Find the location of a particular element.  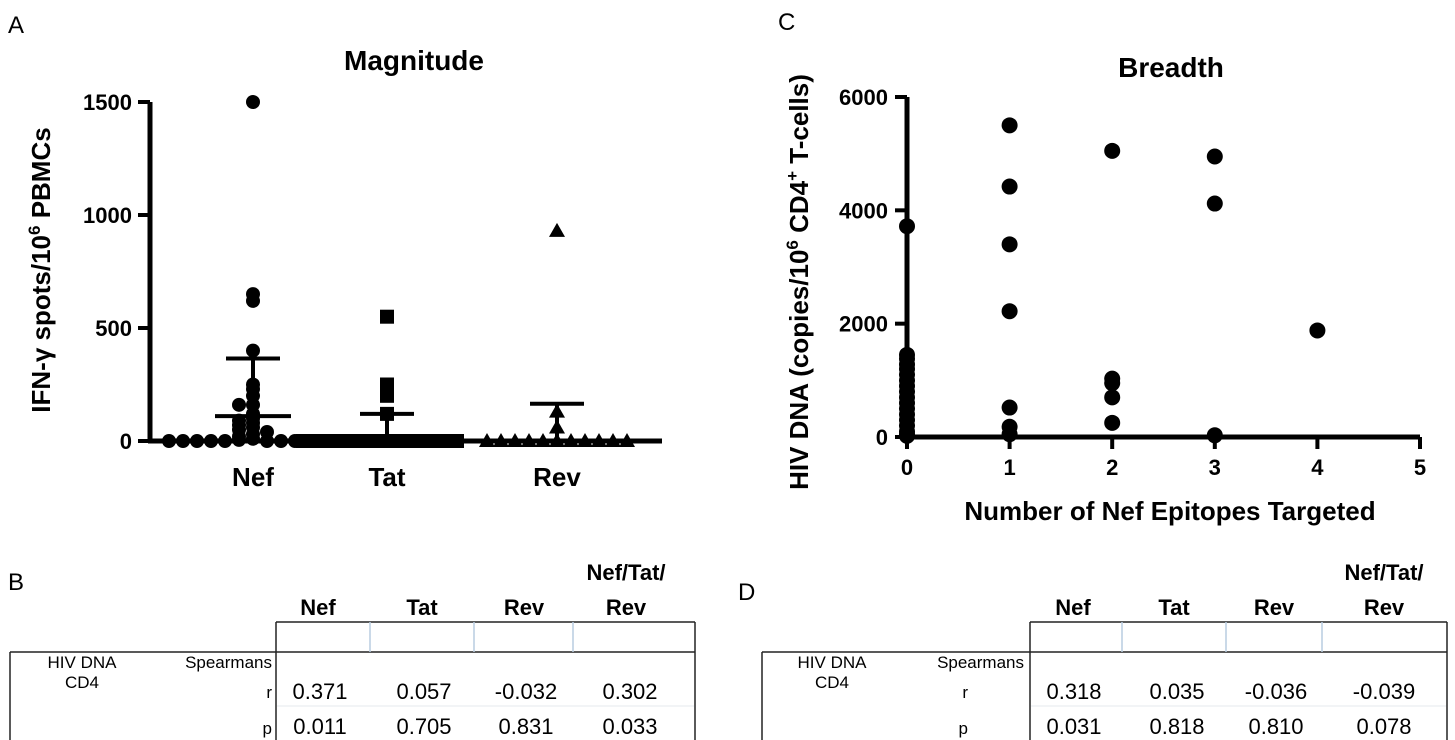

table-d-r-tat: 0.035 is located at coordinates (1176, 691).